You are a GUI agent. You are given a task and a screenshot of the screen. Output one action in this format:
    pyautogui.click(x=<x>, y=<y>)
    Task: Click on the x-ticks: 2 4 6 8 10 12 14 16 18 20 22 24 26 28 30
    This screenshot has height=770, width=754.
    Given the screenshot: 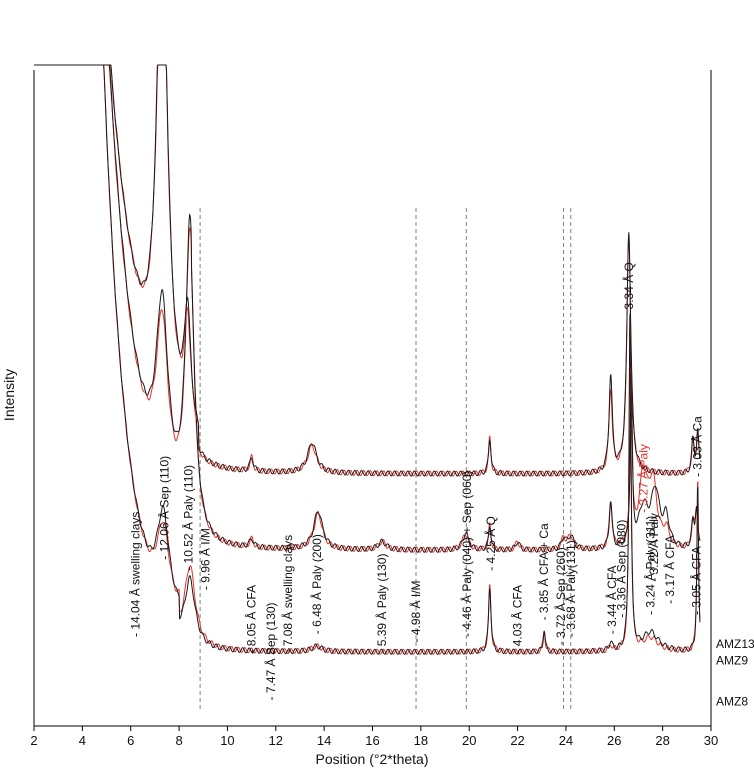 What is the action you would take?
    pyautogui.click(x=374, y=737)
    